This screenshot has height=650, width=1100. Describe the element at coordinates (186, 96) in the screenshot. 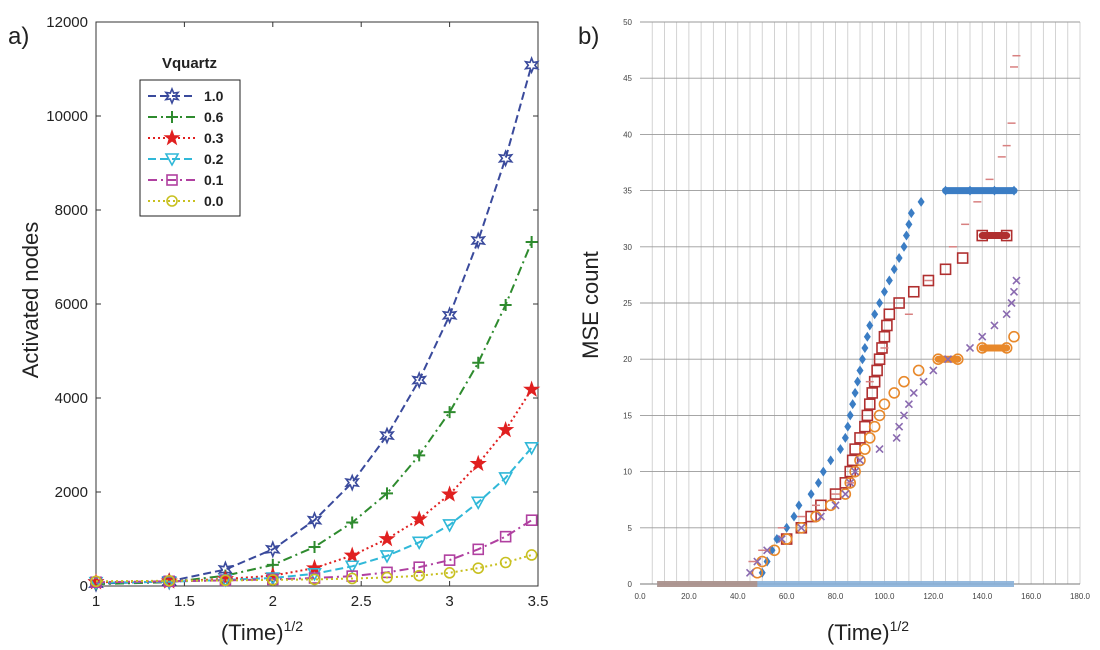

I see `legend-item-1-0: 1.0` at that location.